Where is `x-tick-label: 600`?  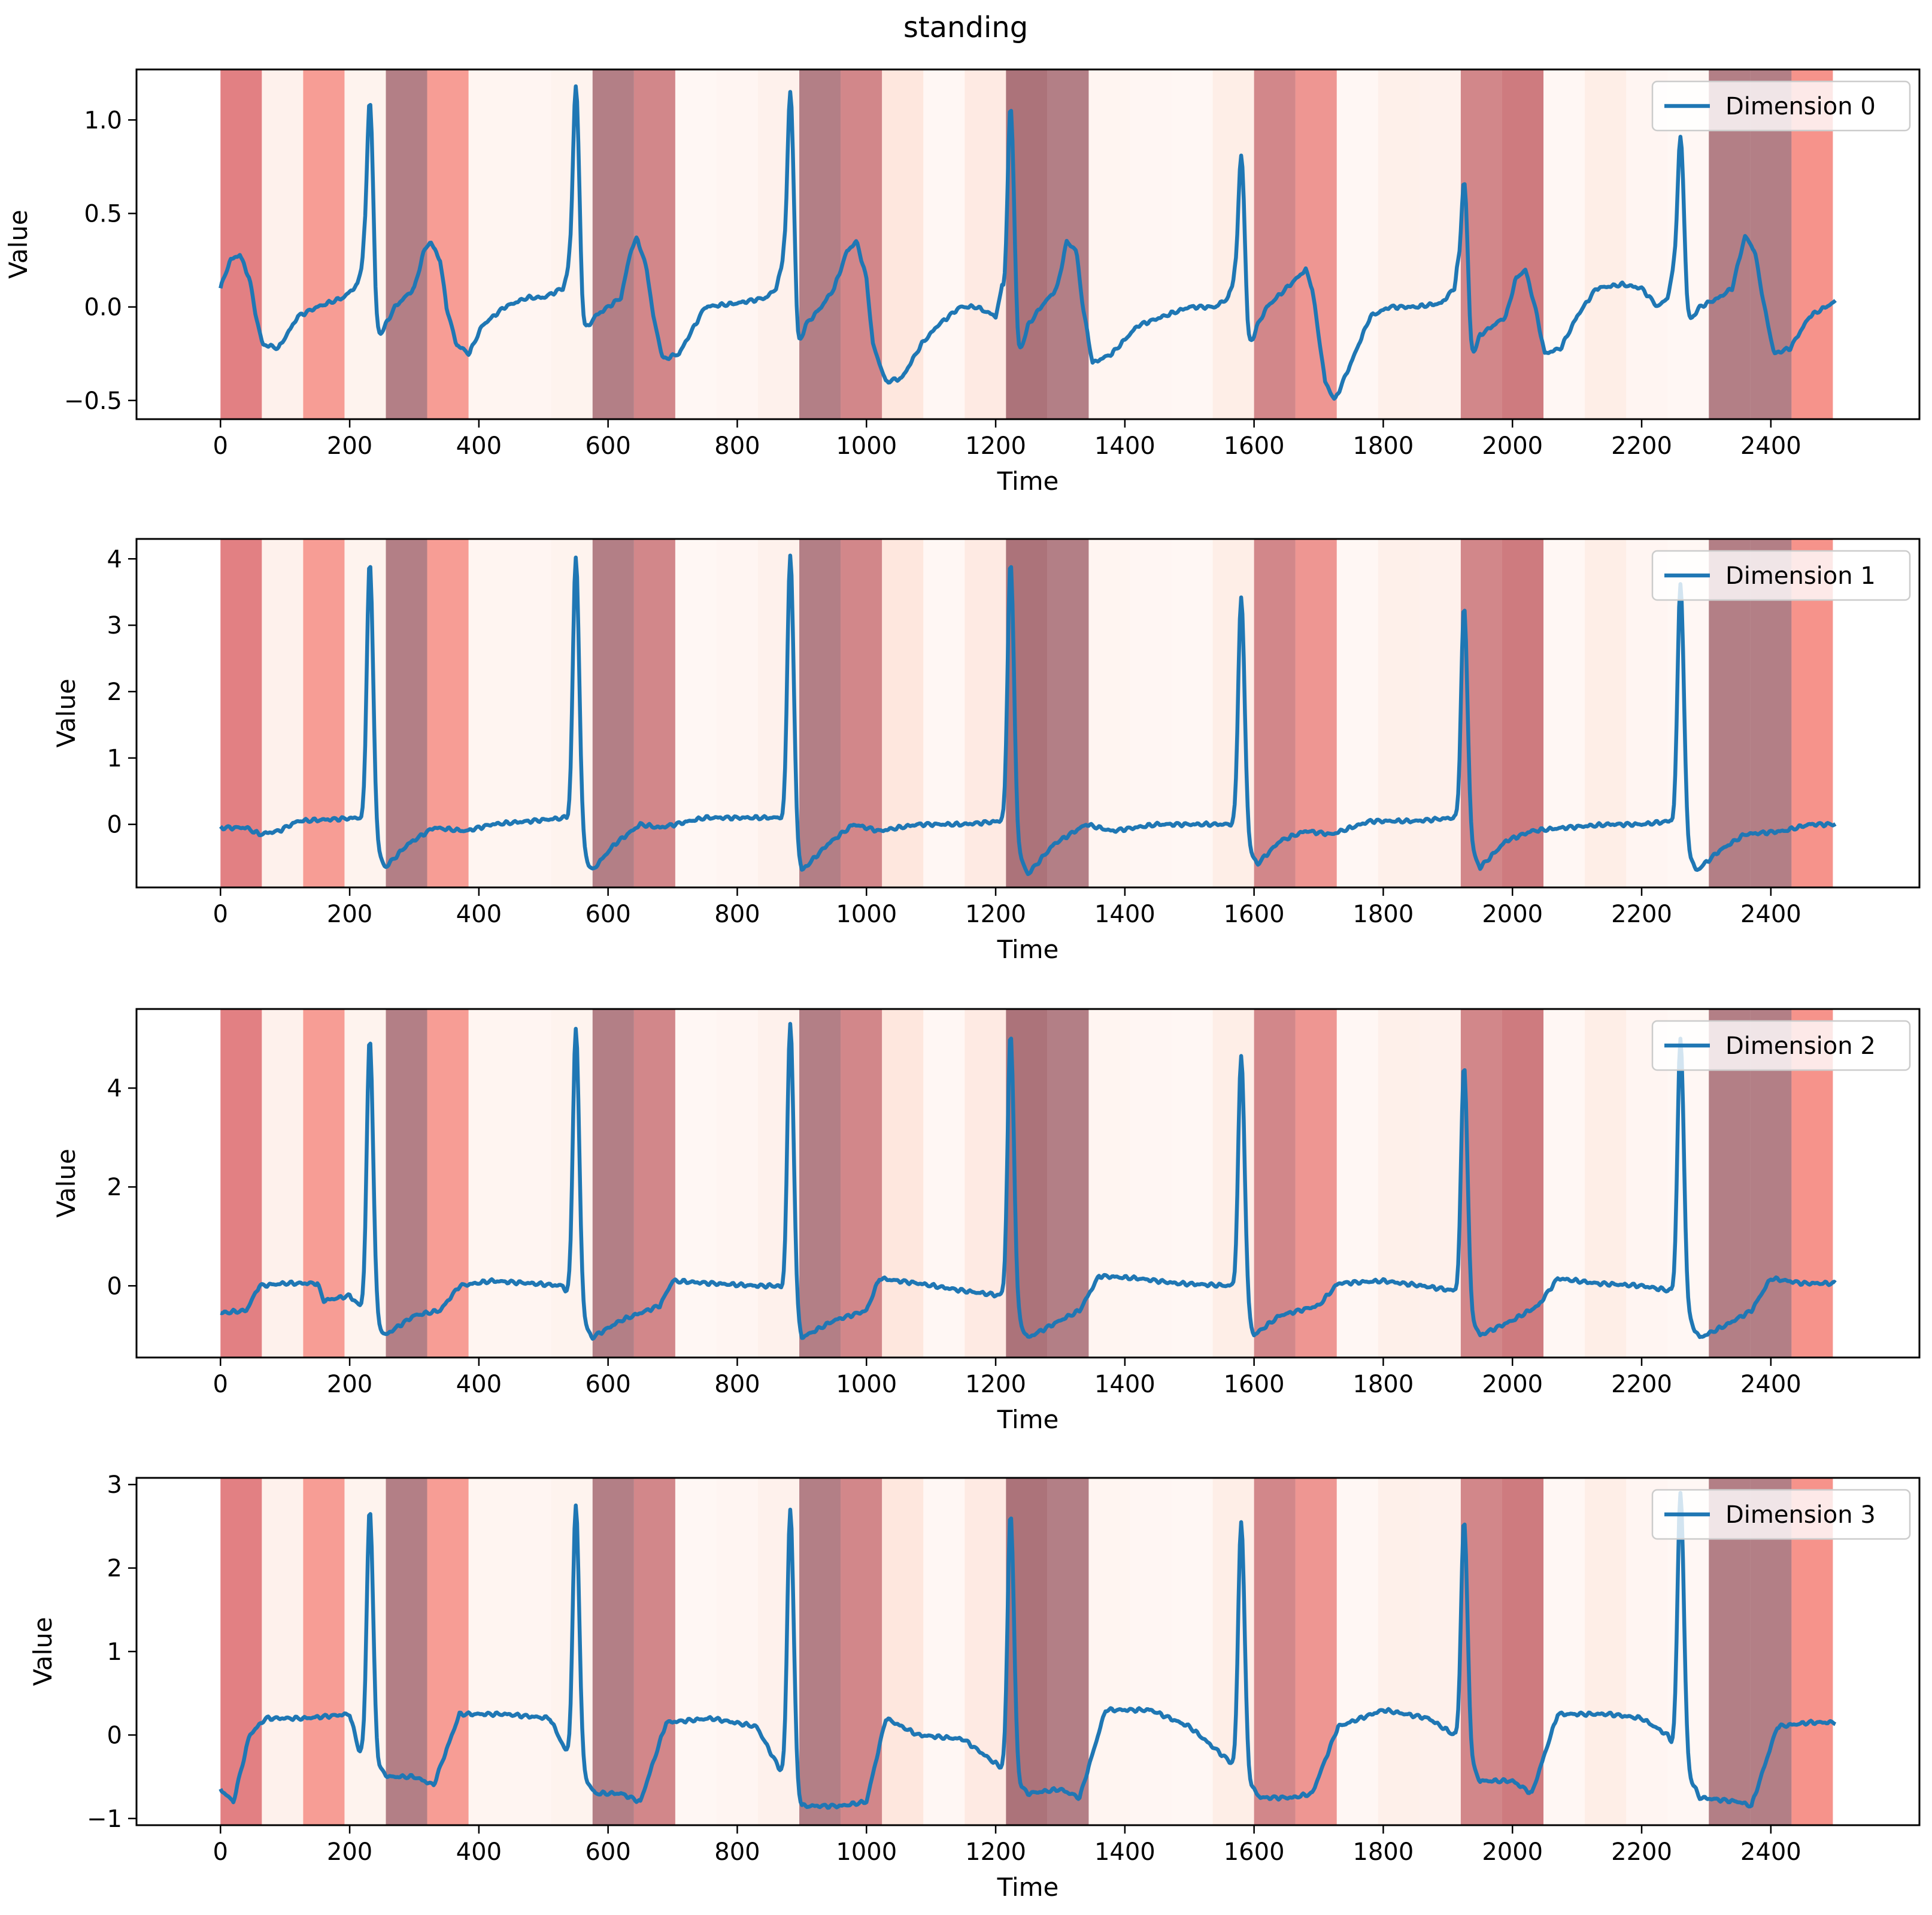
x-tick-label: 600 is located at coordinates (607, 1384).